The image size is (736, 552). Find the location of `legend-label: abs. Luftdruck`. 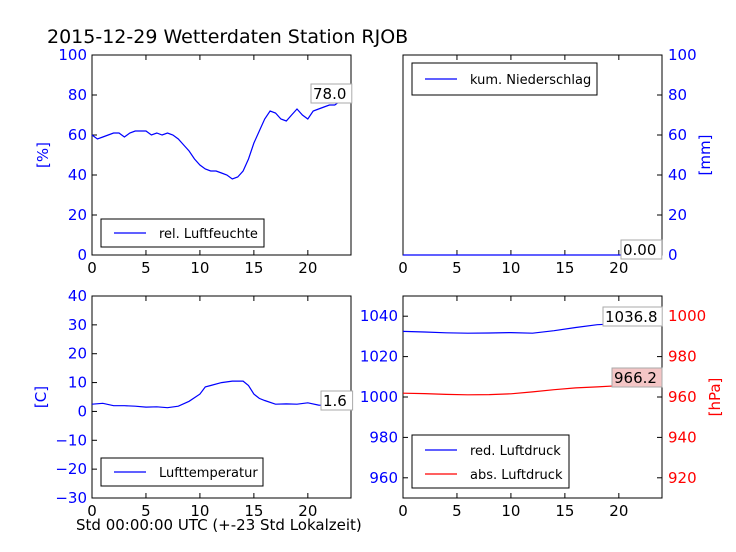

legend-label: abs. Luftdruck is located at coordinates (516, 475).